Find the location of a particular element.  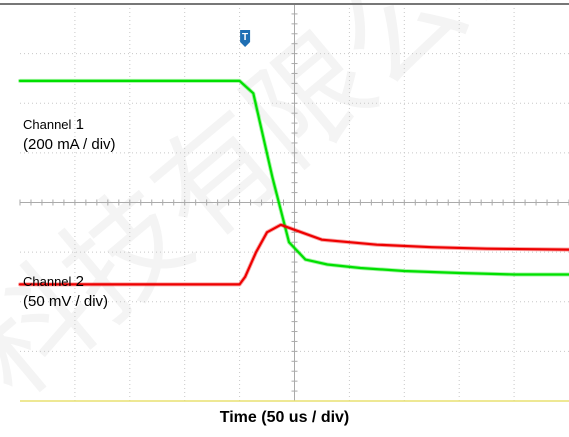

channel-2-word: Channel is located at coordinates (47, 281).